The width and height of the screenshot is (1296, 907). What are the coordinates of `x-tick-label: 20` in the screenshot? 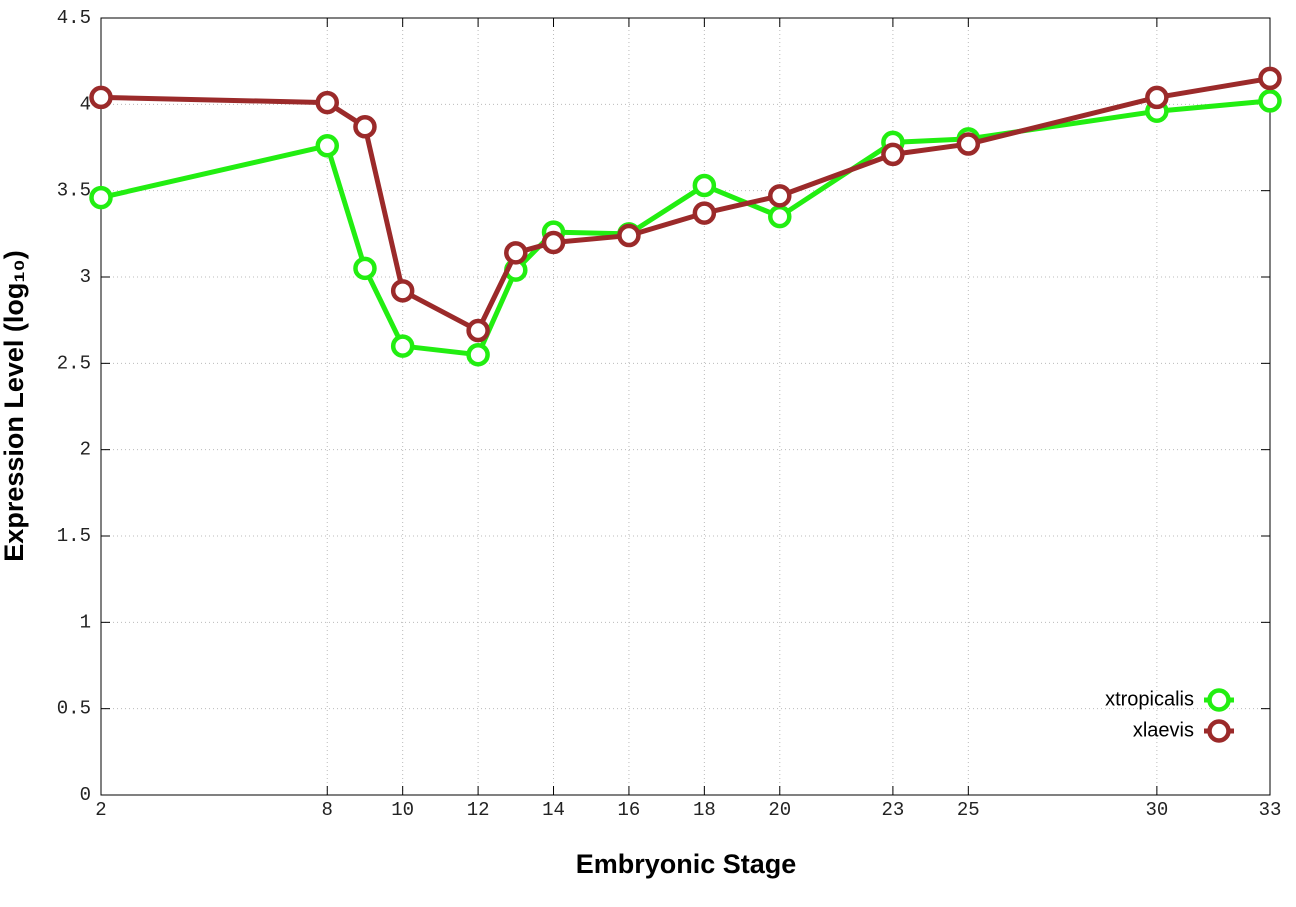 It's located at (779, 810).